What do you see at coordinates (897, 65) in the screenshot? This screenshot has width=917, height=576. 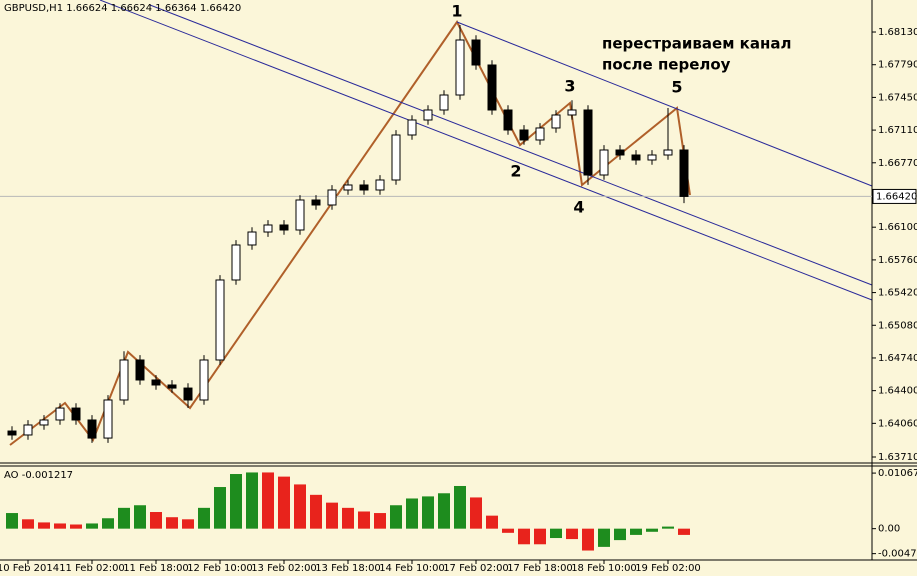 I see `y-tick-label: 1.67790` at bounding box center [897, 65].